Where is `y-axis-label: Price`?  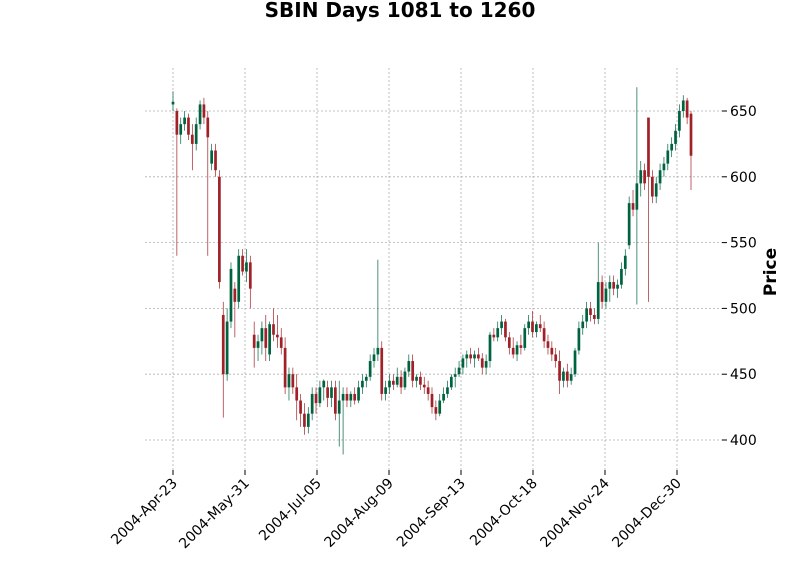 y-axis-label: Price is located at coordinates (771, 272).